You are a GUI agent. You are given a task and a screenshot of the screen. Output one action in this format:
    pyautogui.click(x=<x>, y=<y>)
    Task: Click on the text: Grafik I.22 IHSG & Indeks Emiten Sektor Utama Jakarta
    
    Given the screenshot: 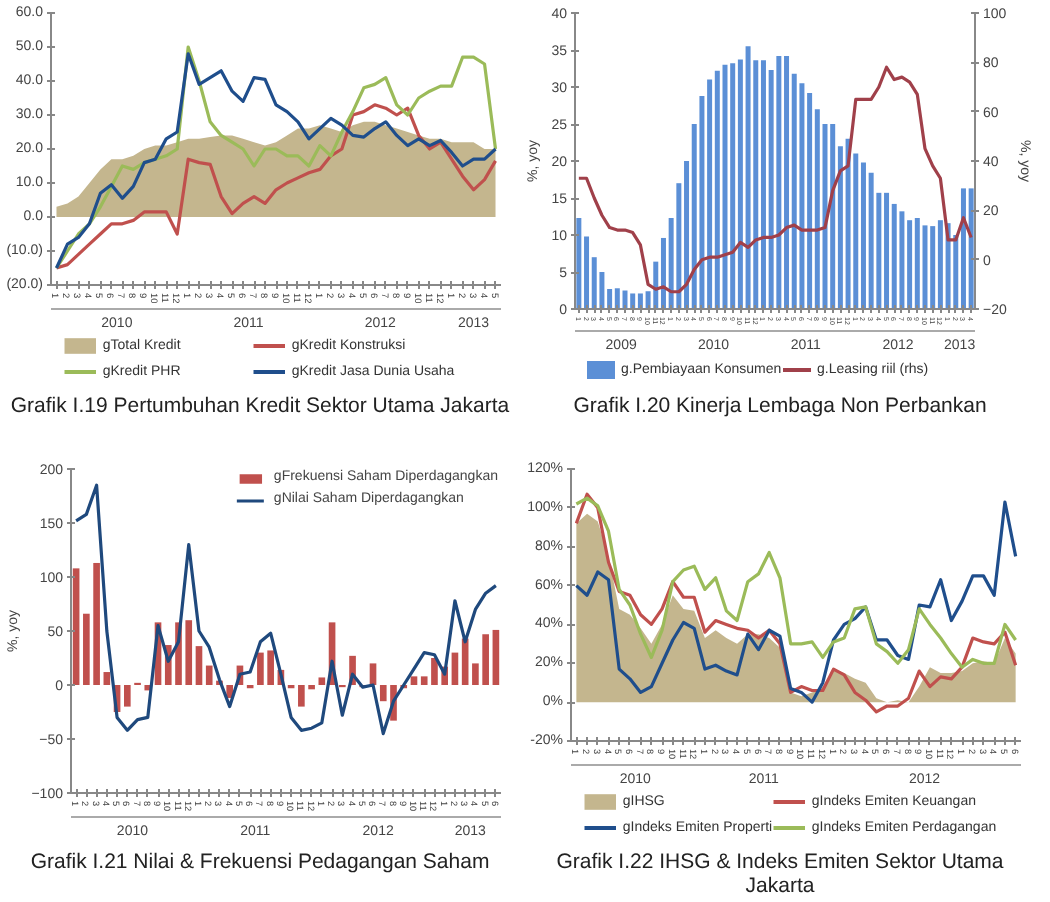 What is the action you would take?
    pyautogui.click(x=780, y=874)
    